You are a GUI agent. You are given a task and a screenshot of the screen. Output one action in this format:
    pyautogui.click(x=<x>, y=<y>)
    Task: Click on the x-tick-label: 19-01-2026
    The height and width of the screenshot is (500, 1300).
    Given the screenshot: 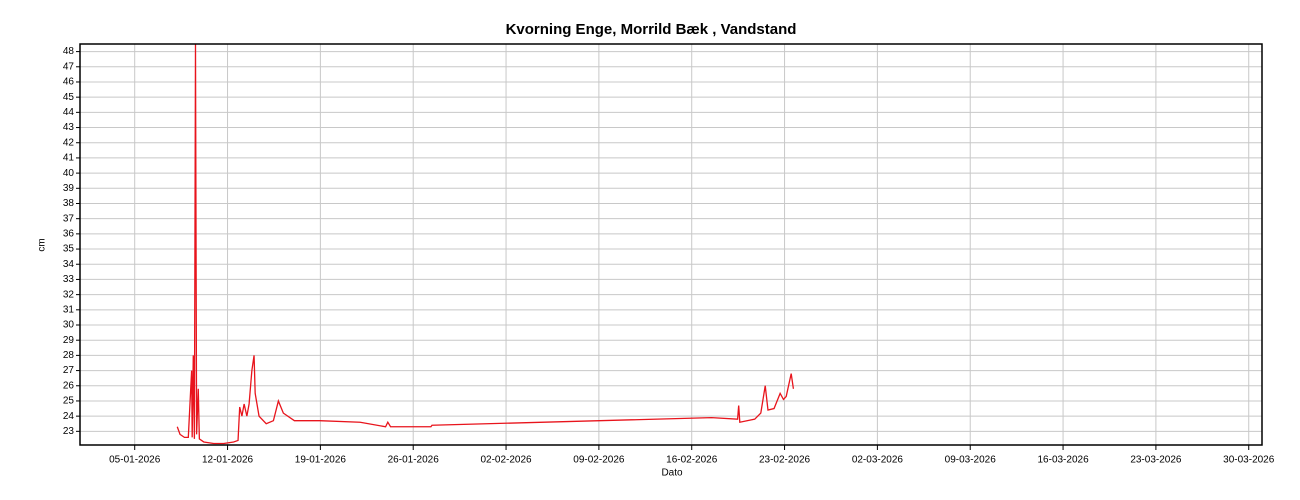 What is the action you would take?
    pyautogui.click(x=321, y=460)
    